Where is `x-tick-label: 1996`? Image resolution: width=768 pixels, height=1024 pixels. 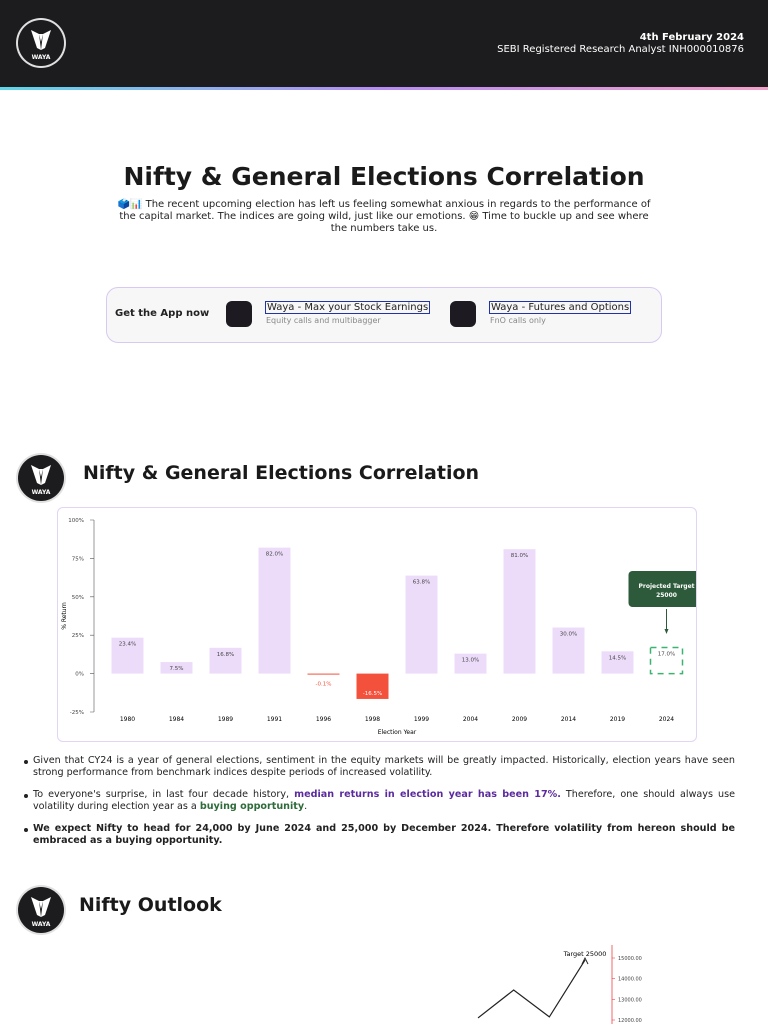 x-tick-label: 1996 is located at coordinates (323, 719).